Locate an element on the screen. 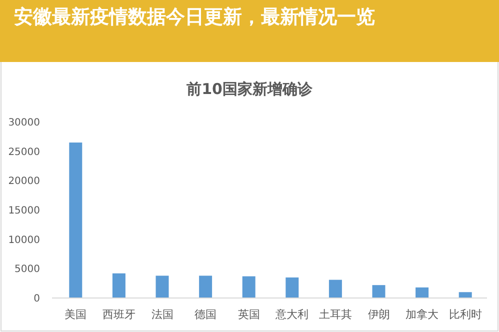 This screenshot has height=332, width=499. x-tick-label: 加拿大 is located at coordinates (422, 314).